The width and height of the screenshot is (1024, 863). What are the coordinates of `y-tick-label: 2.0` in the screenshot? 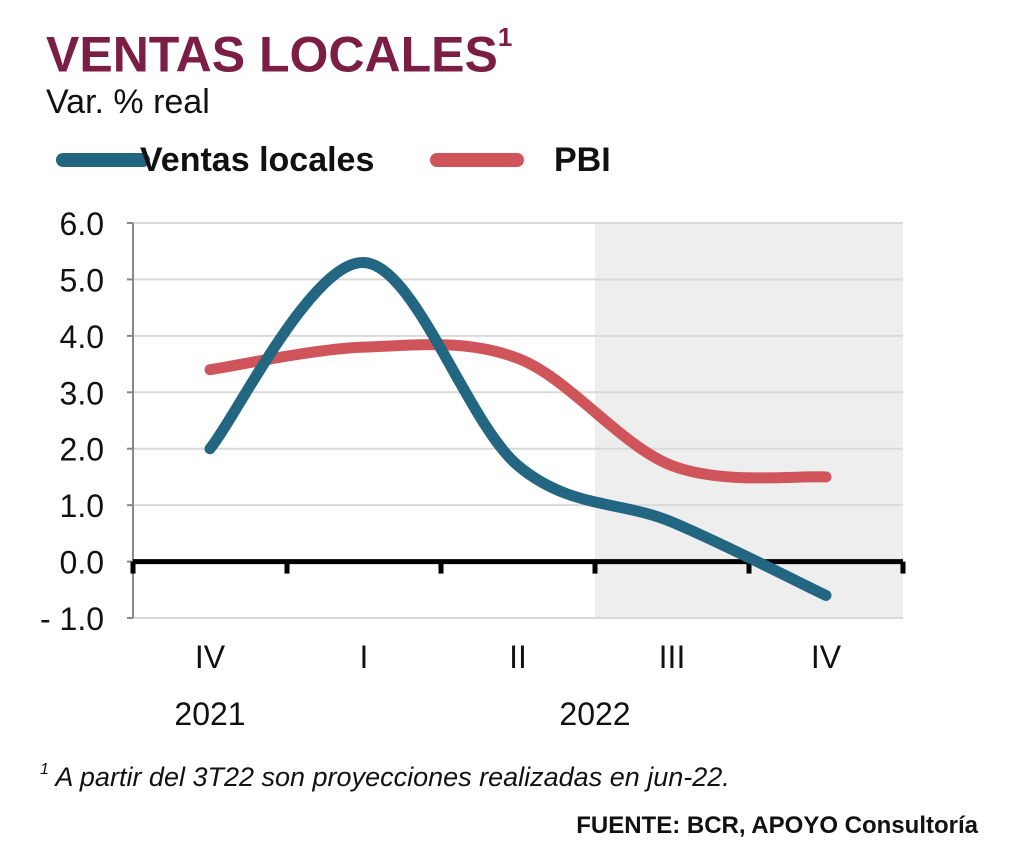 It's located at (82, 450).